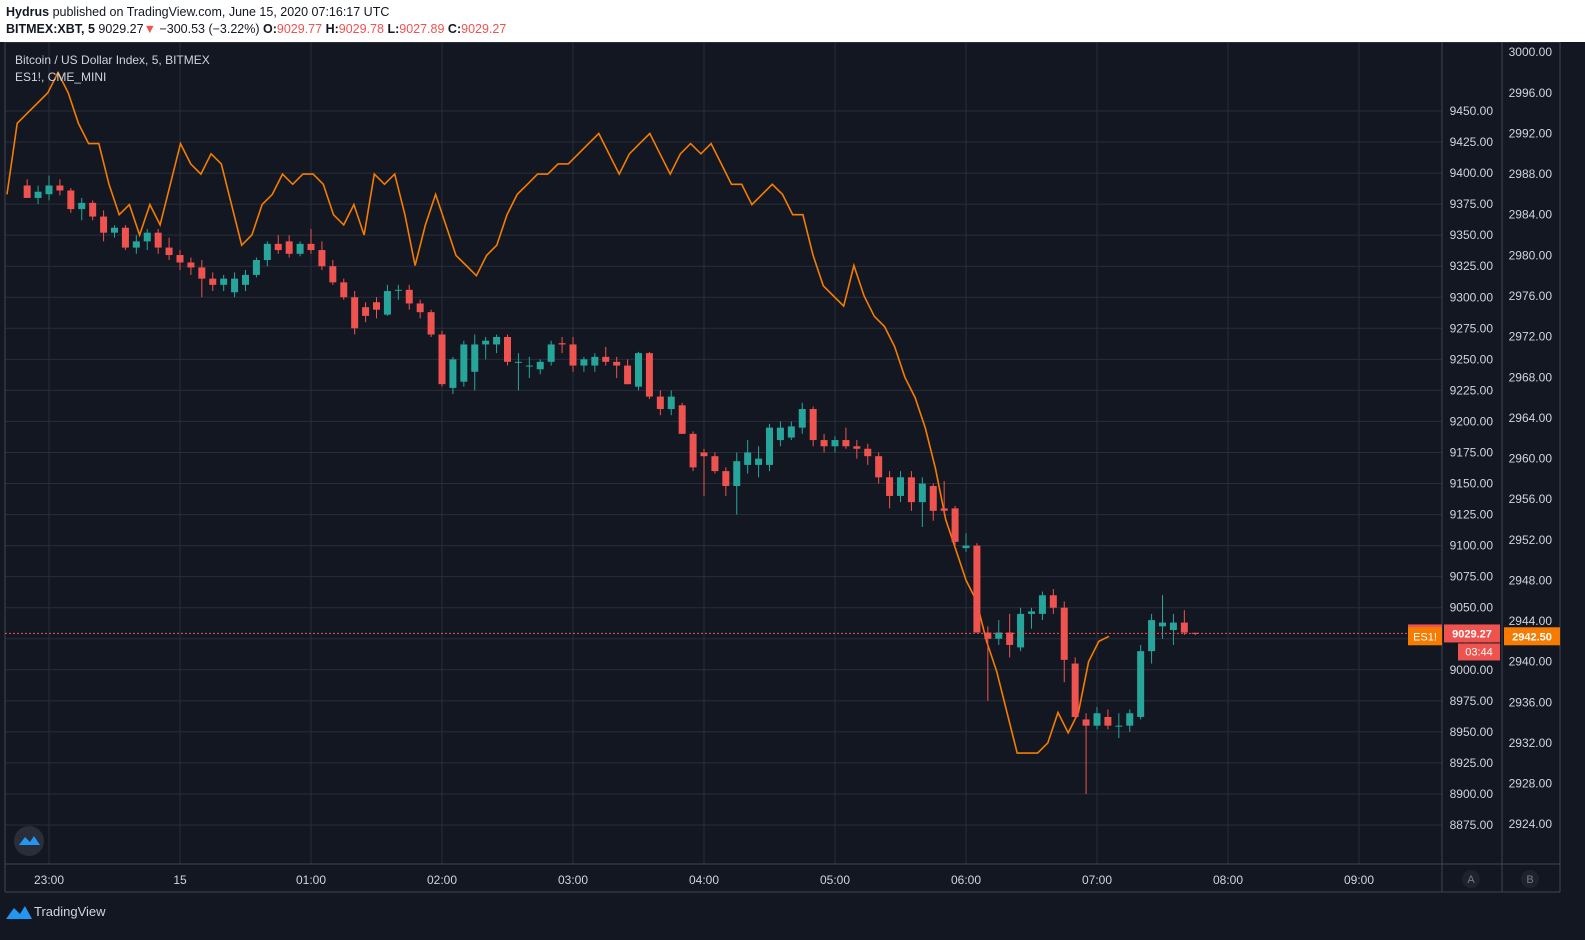 The image size is (1585, 940). I want to click on high-label: H:, so click(332, 29).